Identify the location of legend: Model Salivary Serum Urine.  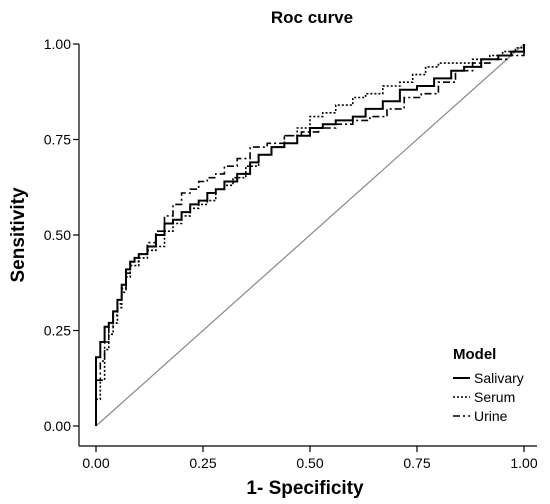
(488, 385).